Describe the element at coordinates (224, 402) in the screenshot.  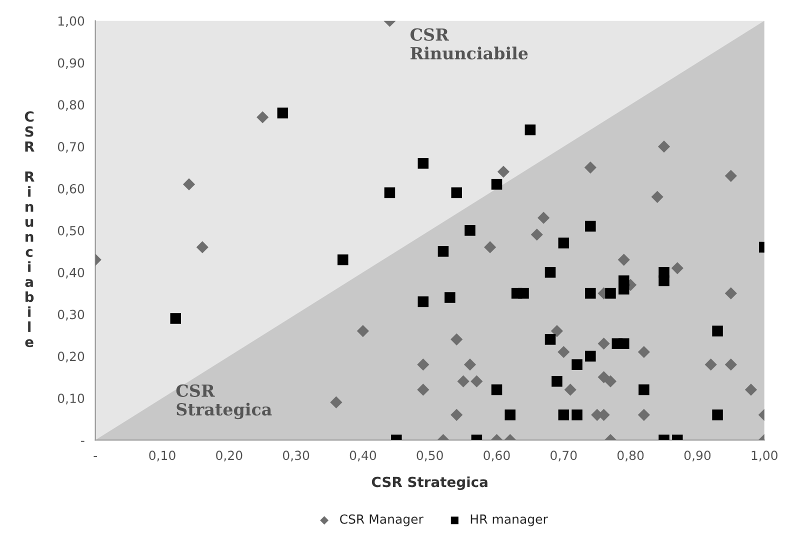
I see `annotation: CSR Strategica` at that location.